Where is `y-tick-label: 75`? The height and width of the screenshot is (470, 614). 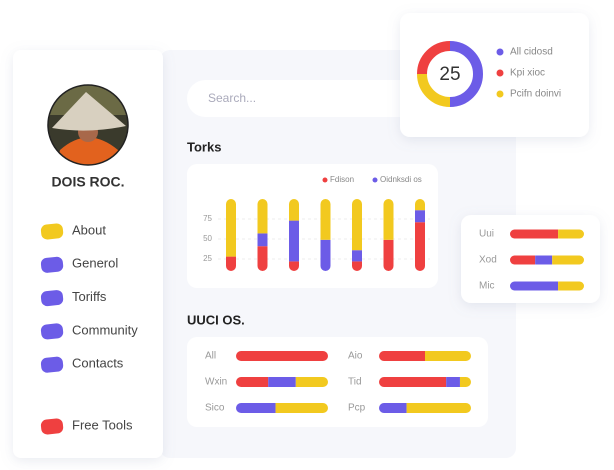 y-tick-label: 75 is located at coordinates (207, 218).